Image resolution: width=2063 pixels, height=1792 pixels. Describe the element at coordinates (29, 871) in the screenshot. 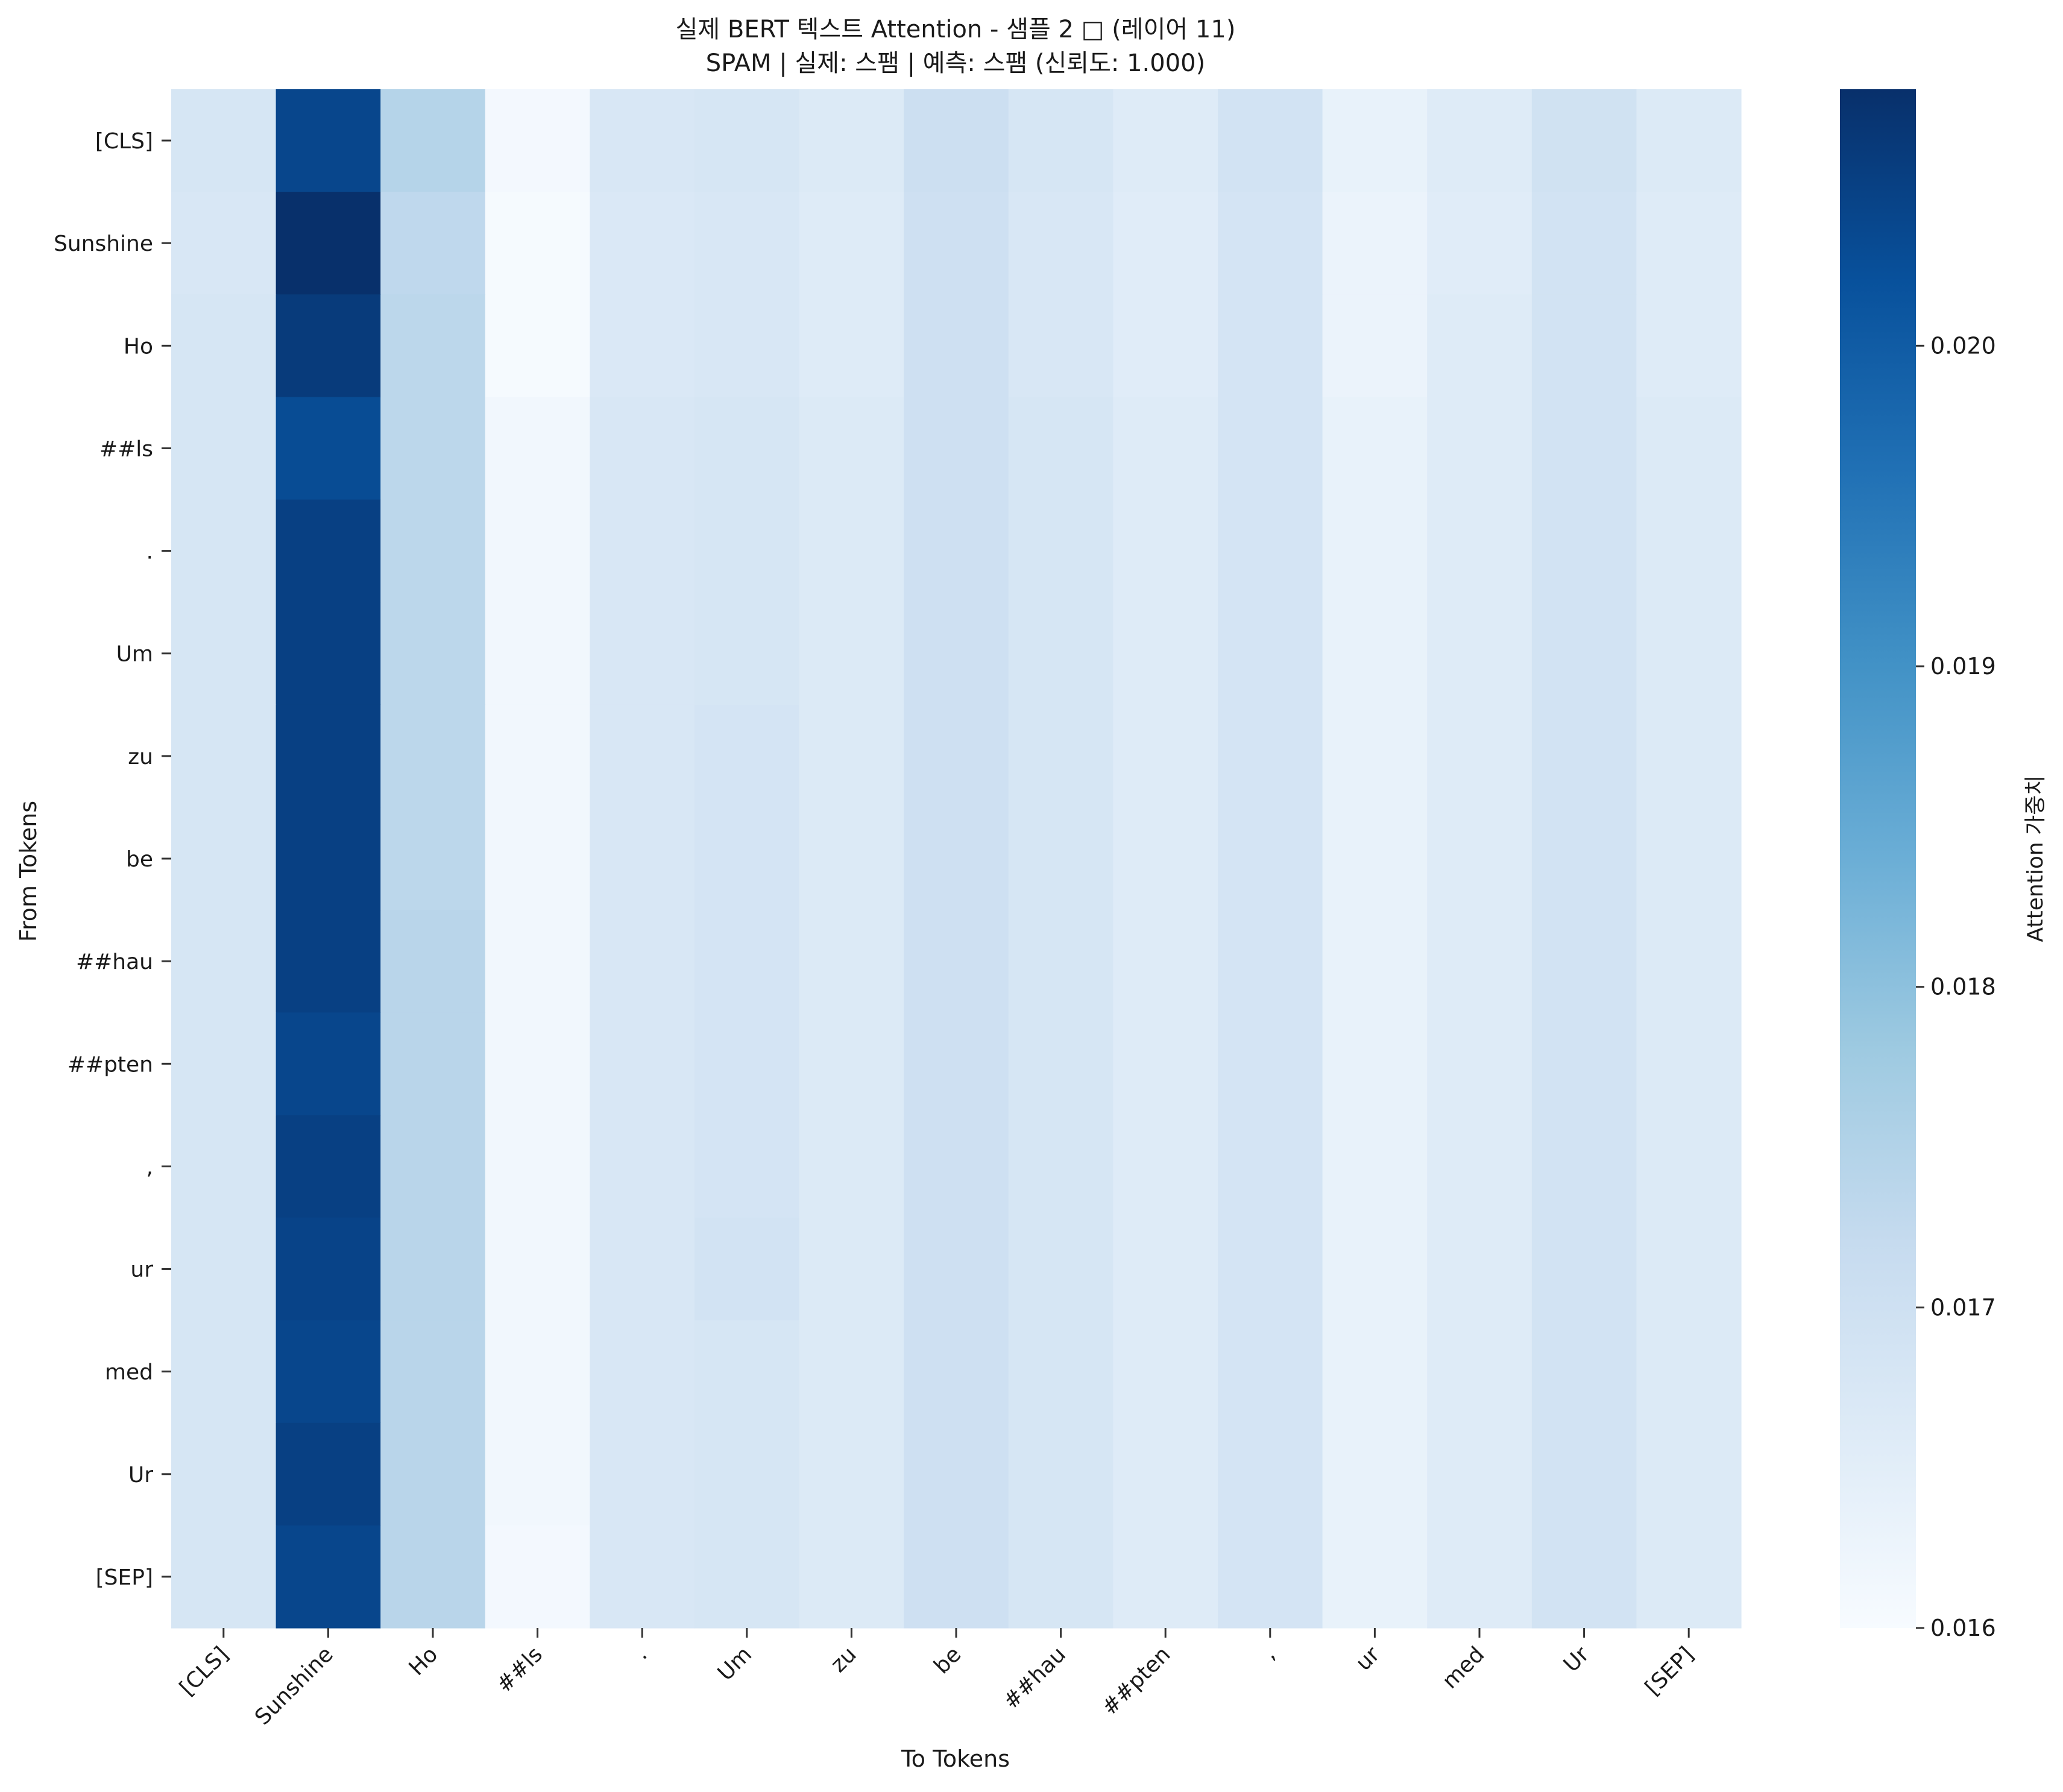

I see `y-axis-label: From Tokens` at that location.